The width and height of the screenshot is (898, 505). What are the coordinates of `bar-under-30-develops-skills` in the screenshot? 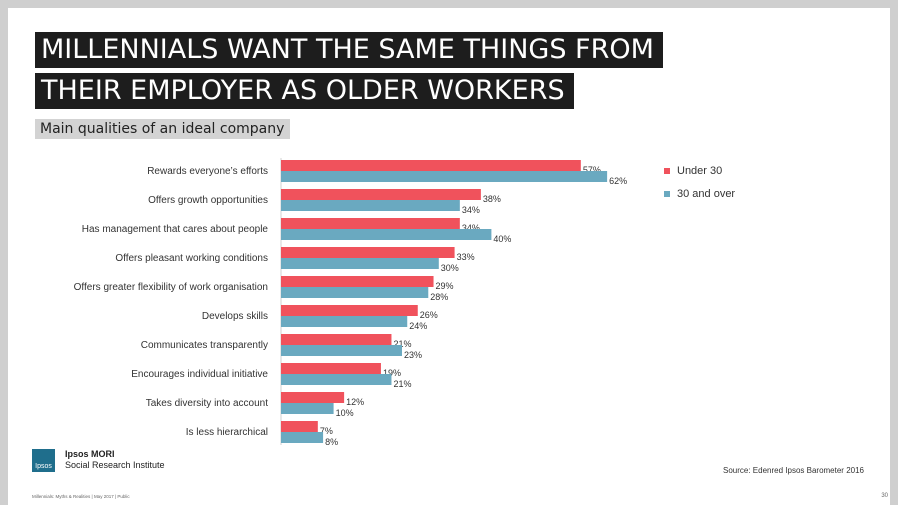 It's located at (349, 310).